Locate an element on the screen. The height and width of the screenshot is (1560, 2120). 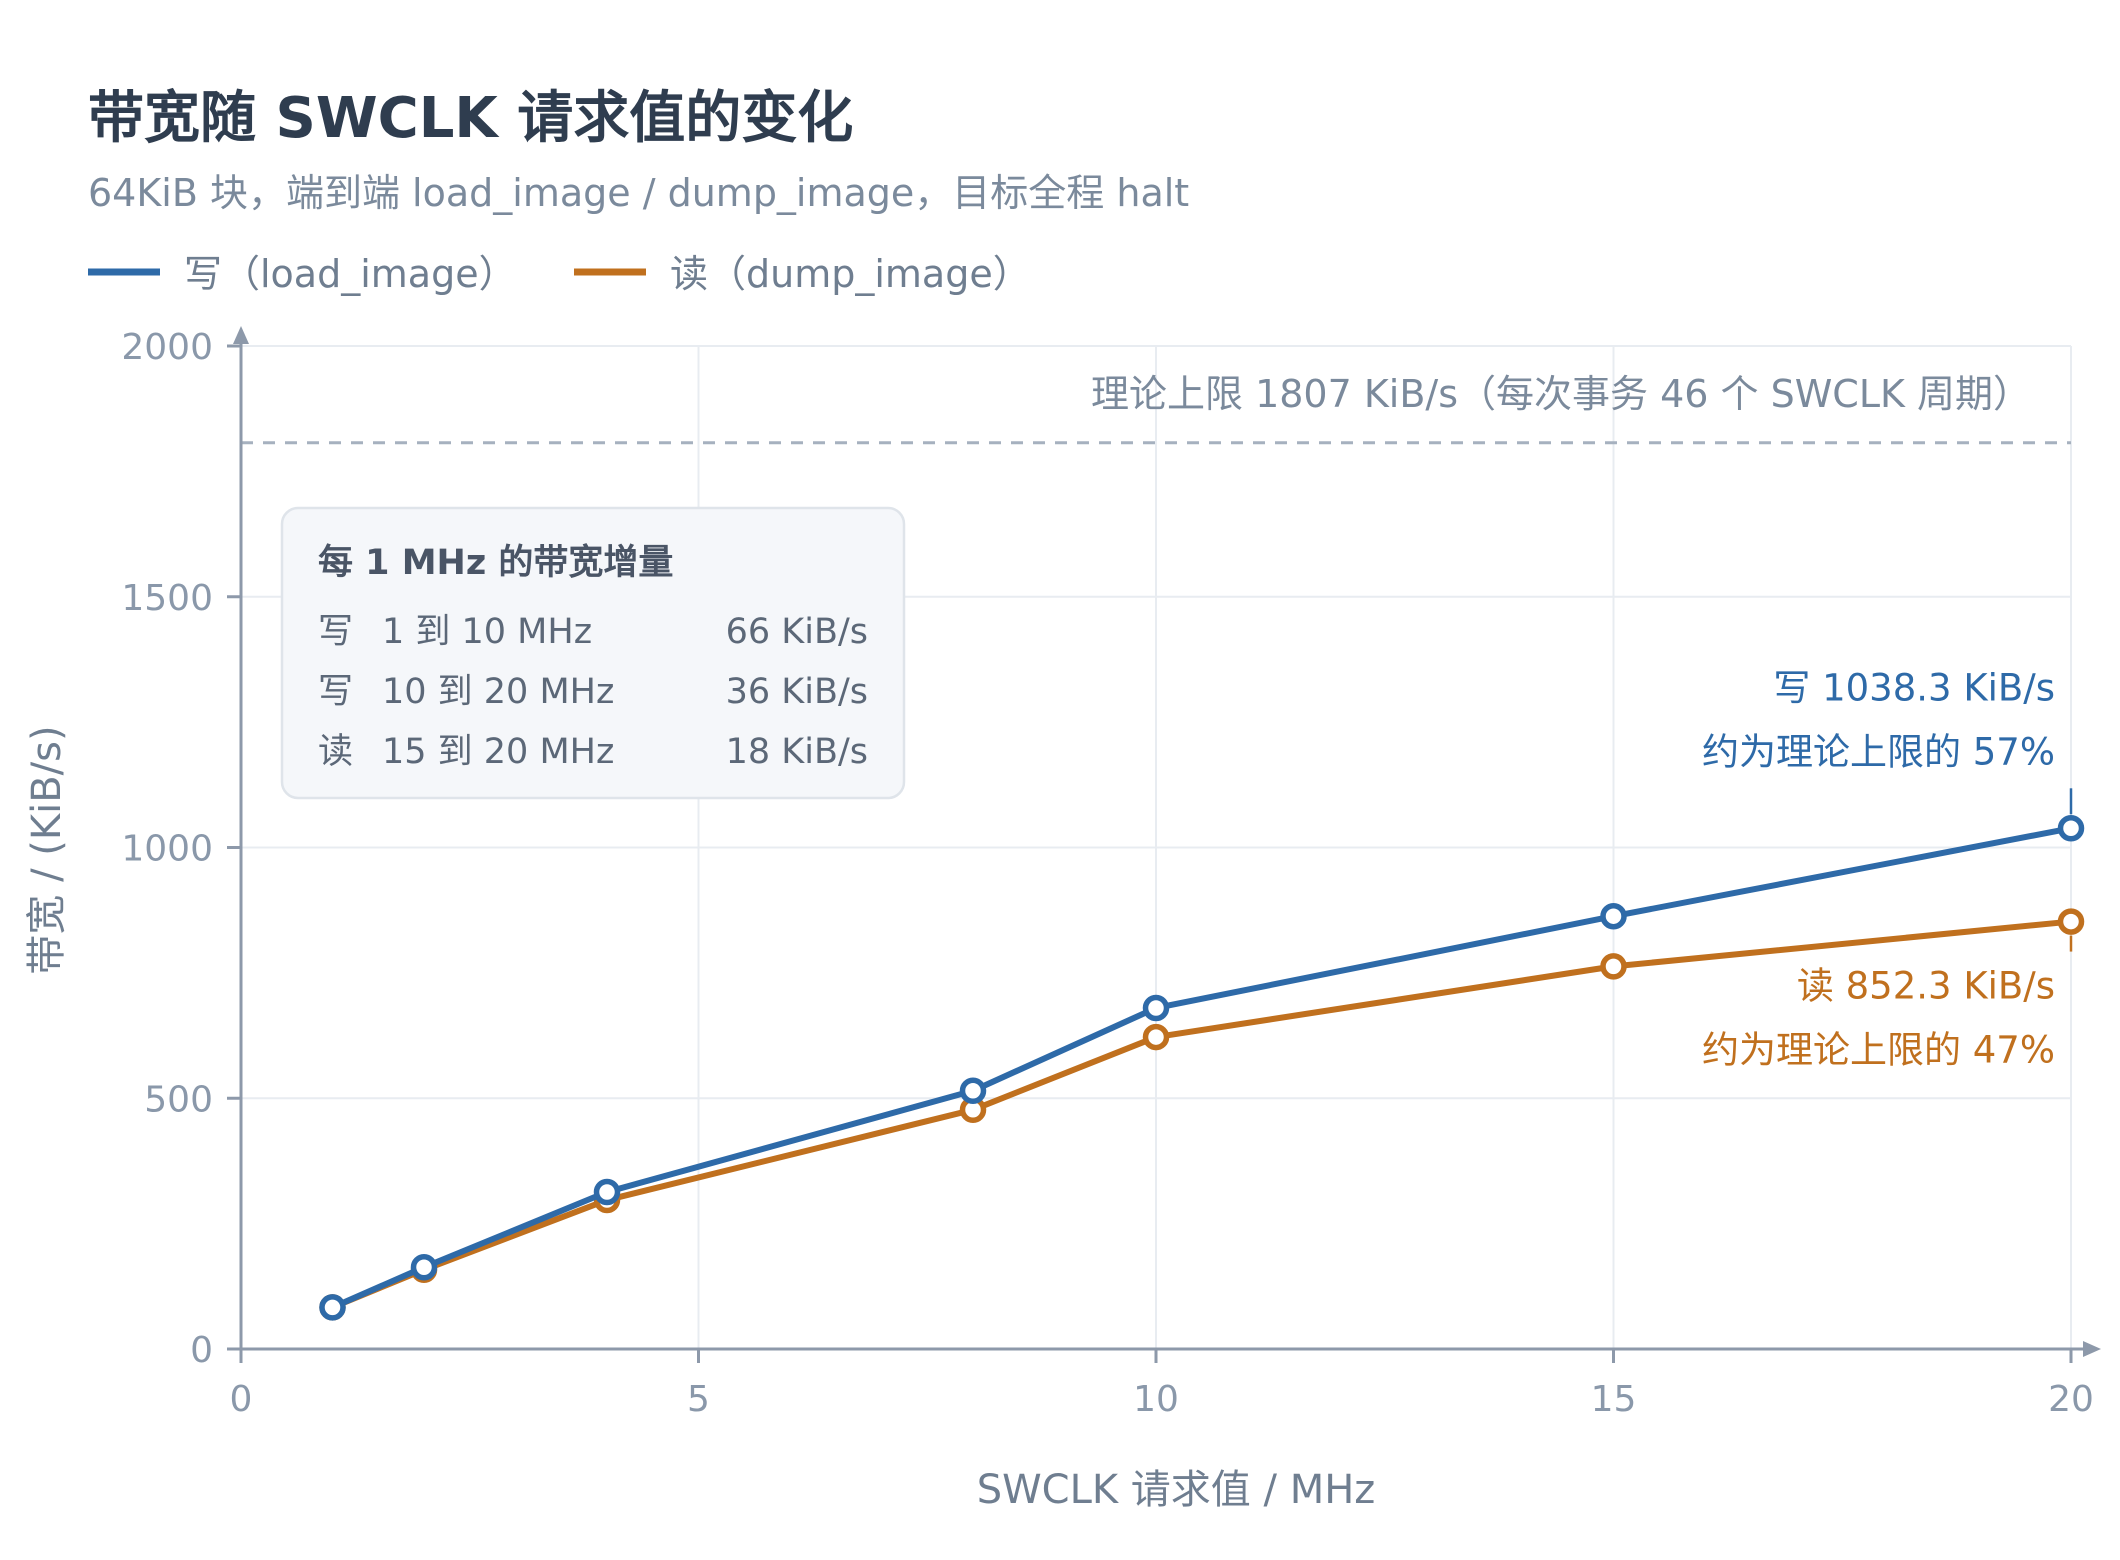
info-box-title: 每 1 MHz 的带宽增量 is located at coordinates (495, 562).